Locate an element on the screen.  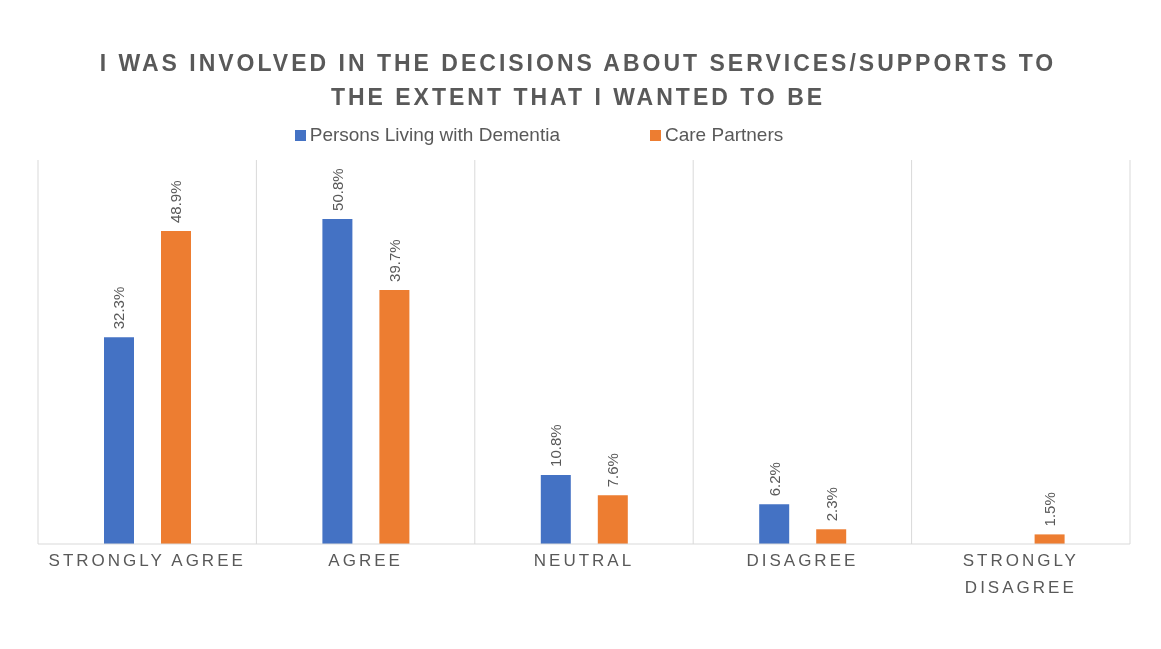
x-tick-label: DISAGREE is located at coordinates (802, 560).